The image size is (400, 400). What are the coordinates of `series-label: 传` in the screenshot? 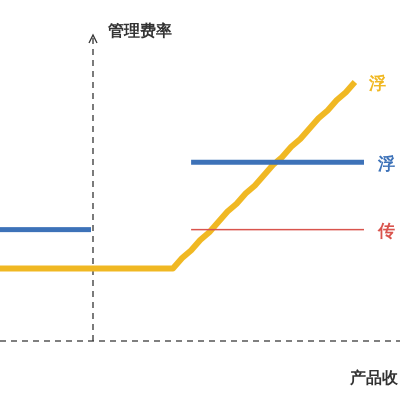 It's located at (386, 232).